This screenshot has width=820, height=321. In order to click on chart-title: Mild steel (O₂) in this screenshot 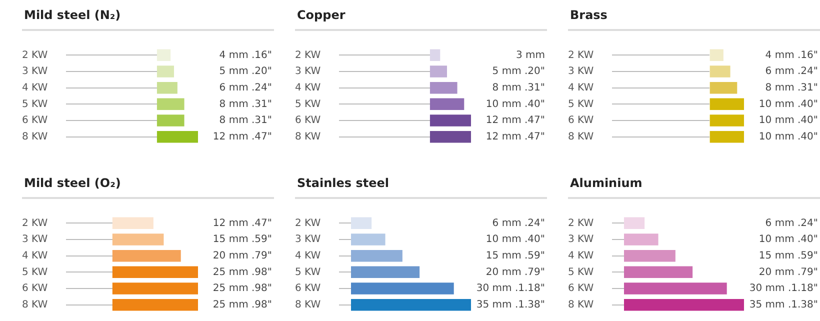, I will do `click(148, 187)`.